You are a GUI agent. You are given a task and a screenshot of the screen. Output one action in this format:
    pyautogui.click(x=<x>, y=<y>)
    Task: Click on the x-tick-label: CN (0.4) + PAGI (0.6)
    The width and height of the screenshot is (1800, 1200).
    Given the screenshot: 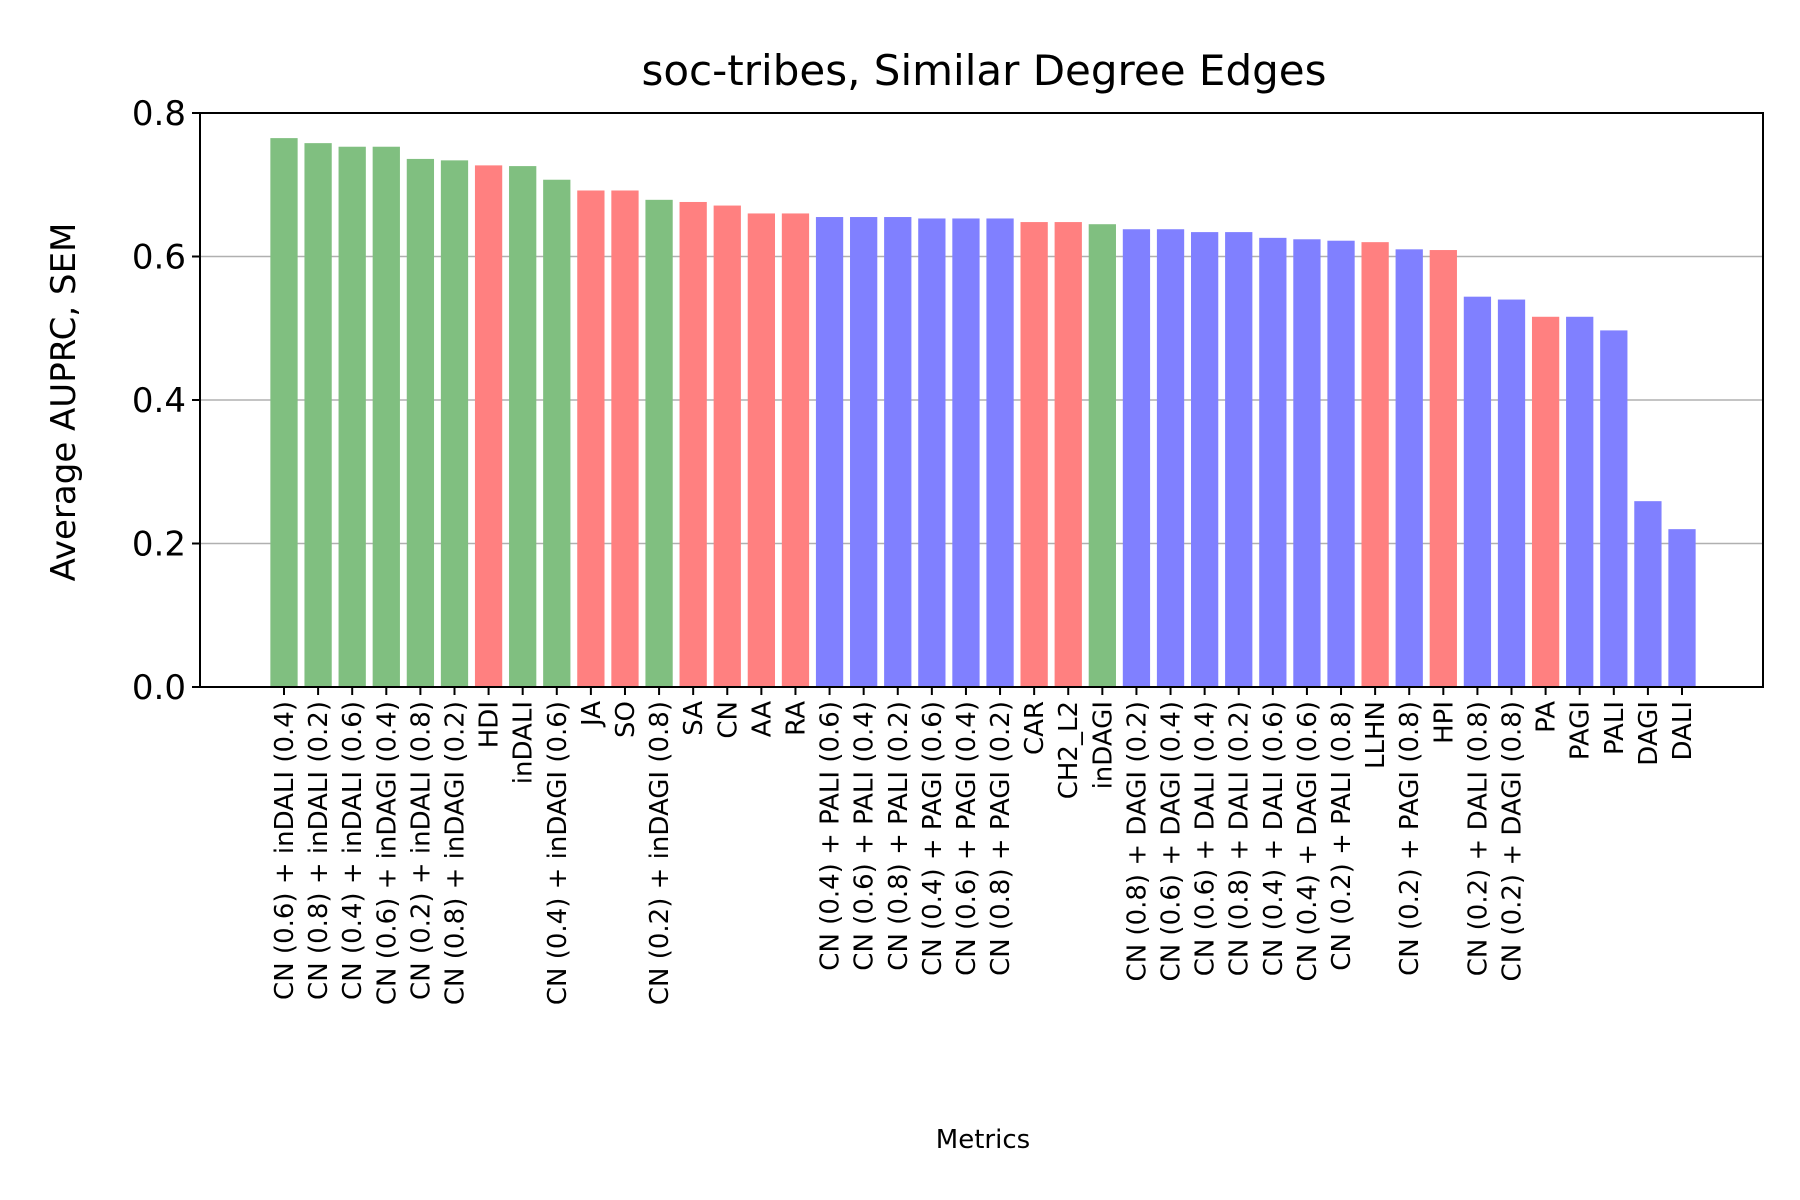 What is the action you would take?
    pyautogui.click(x=933, y=838)
    